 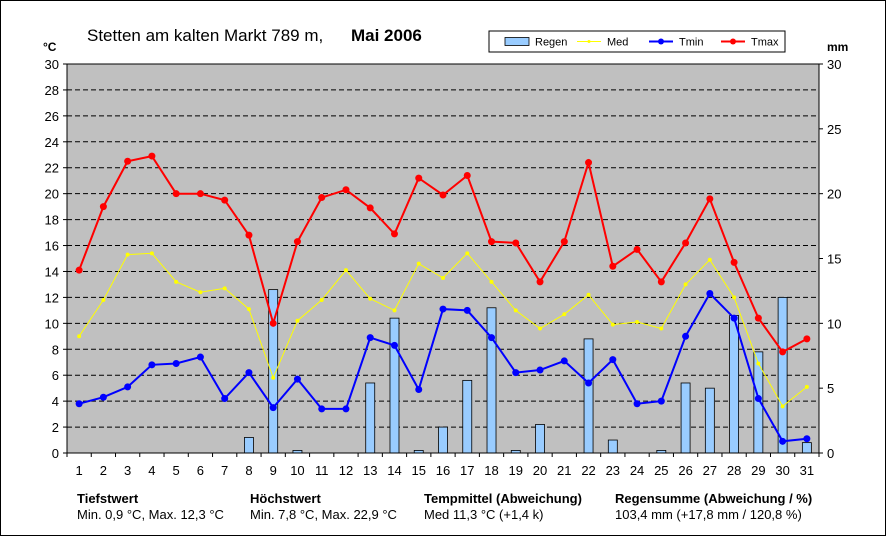 What do you see at coordinates (551, 43) in the screenshot?
I see `legend-label-regen: Regen` at bounding box center [551, 43].